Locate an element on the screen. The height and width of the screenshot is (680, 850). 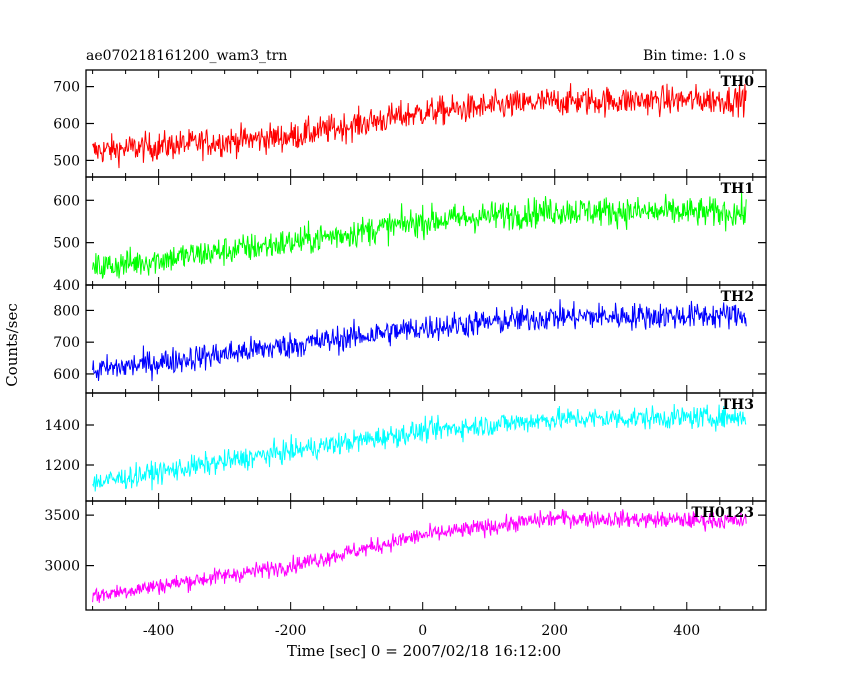
panel-th3: 1200 1400 TH3 is located at coordinates (405, 447).